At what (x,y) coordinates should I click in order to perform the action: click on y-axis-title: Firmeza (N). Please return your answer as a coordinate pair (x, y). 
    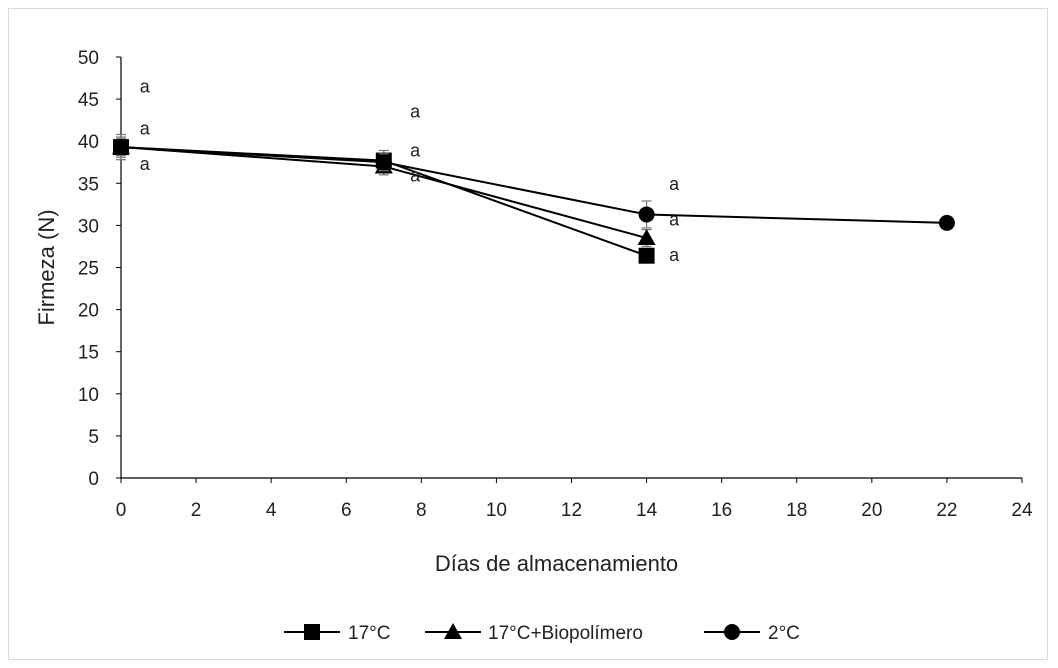
    Looking at the image, I should click on (46, 267).